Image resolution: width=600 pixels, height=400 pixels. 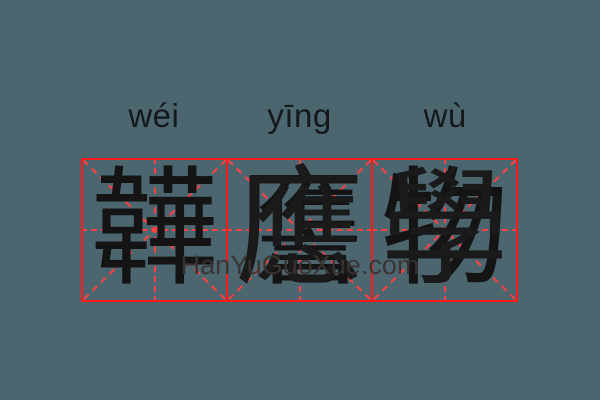 I want to click on pinyin-label-3: wù, so click(x=445, y=115).